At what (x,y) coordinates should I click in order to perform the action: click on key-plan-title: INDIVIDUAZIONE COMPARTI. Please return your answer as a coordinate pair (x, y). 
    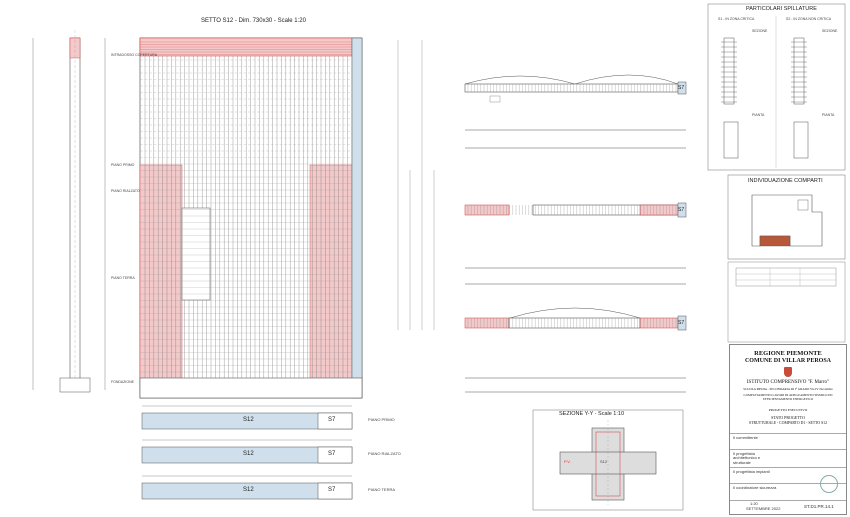
    Looking at the image, I should click on (785, 181).